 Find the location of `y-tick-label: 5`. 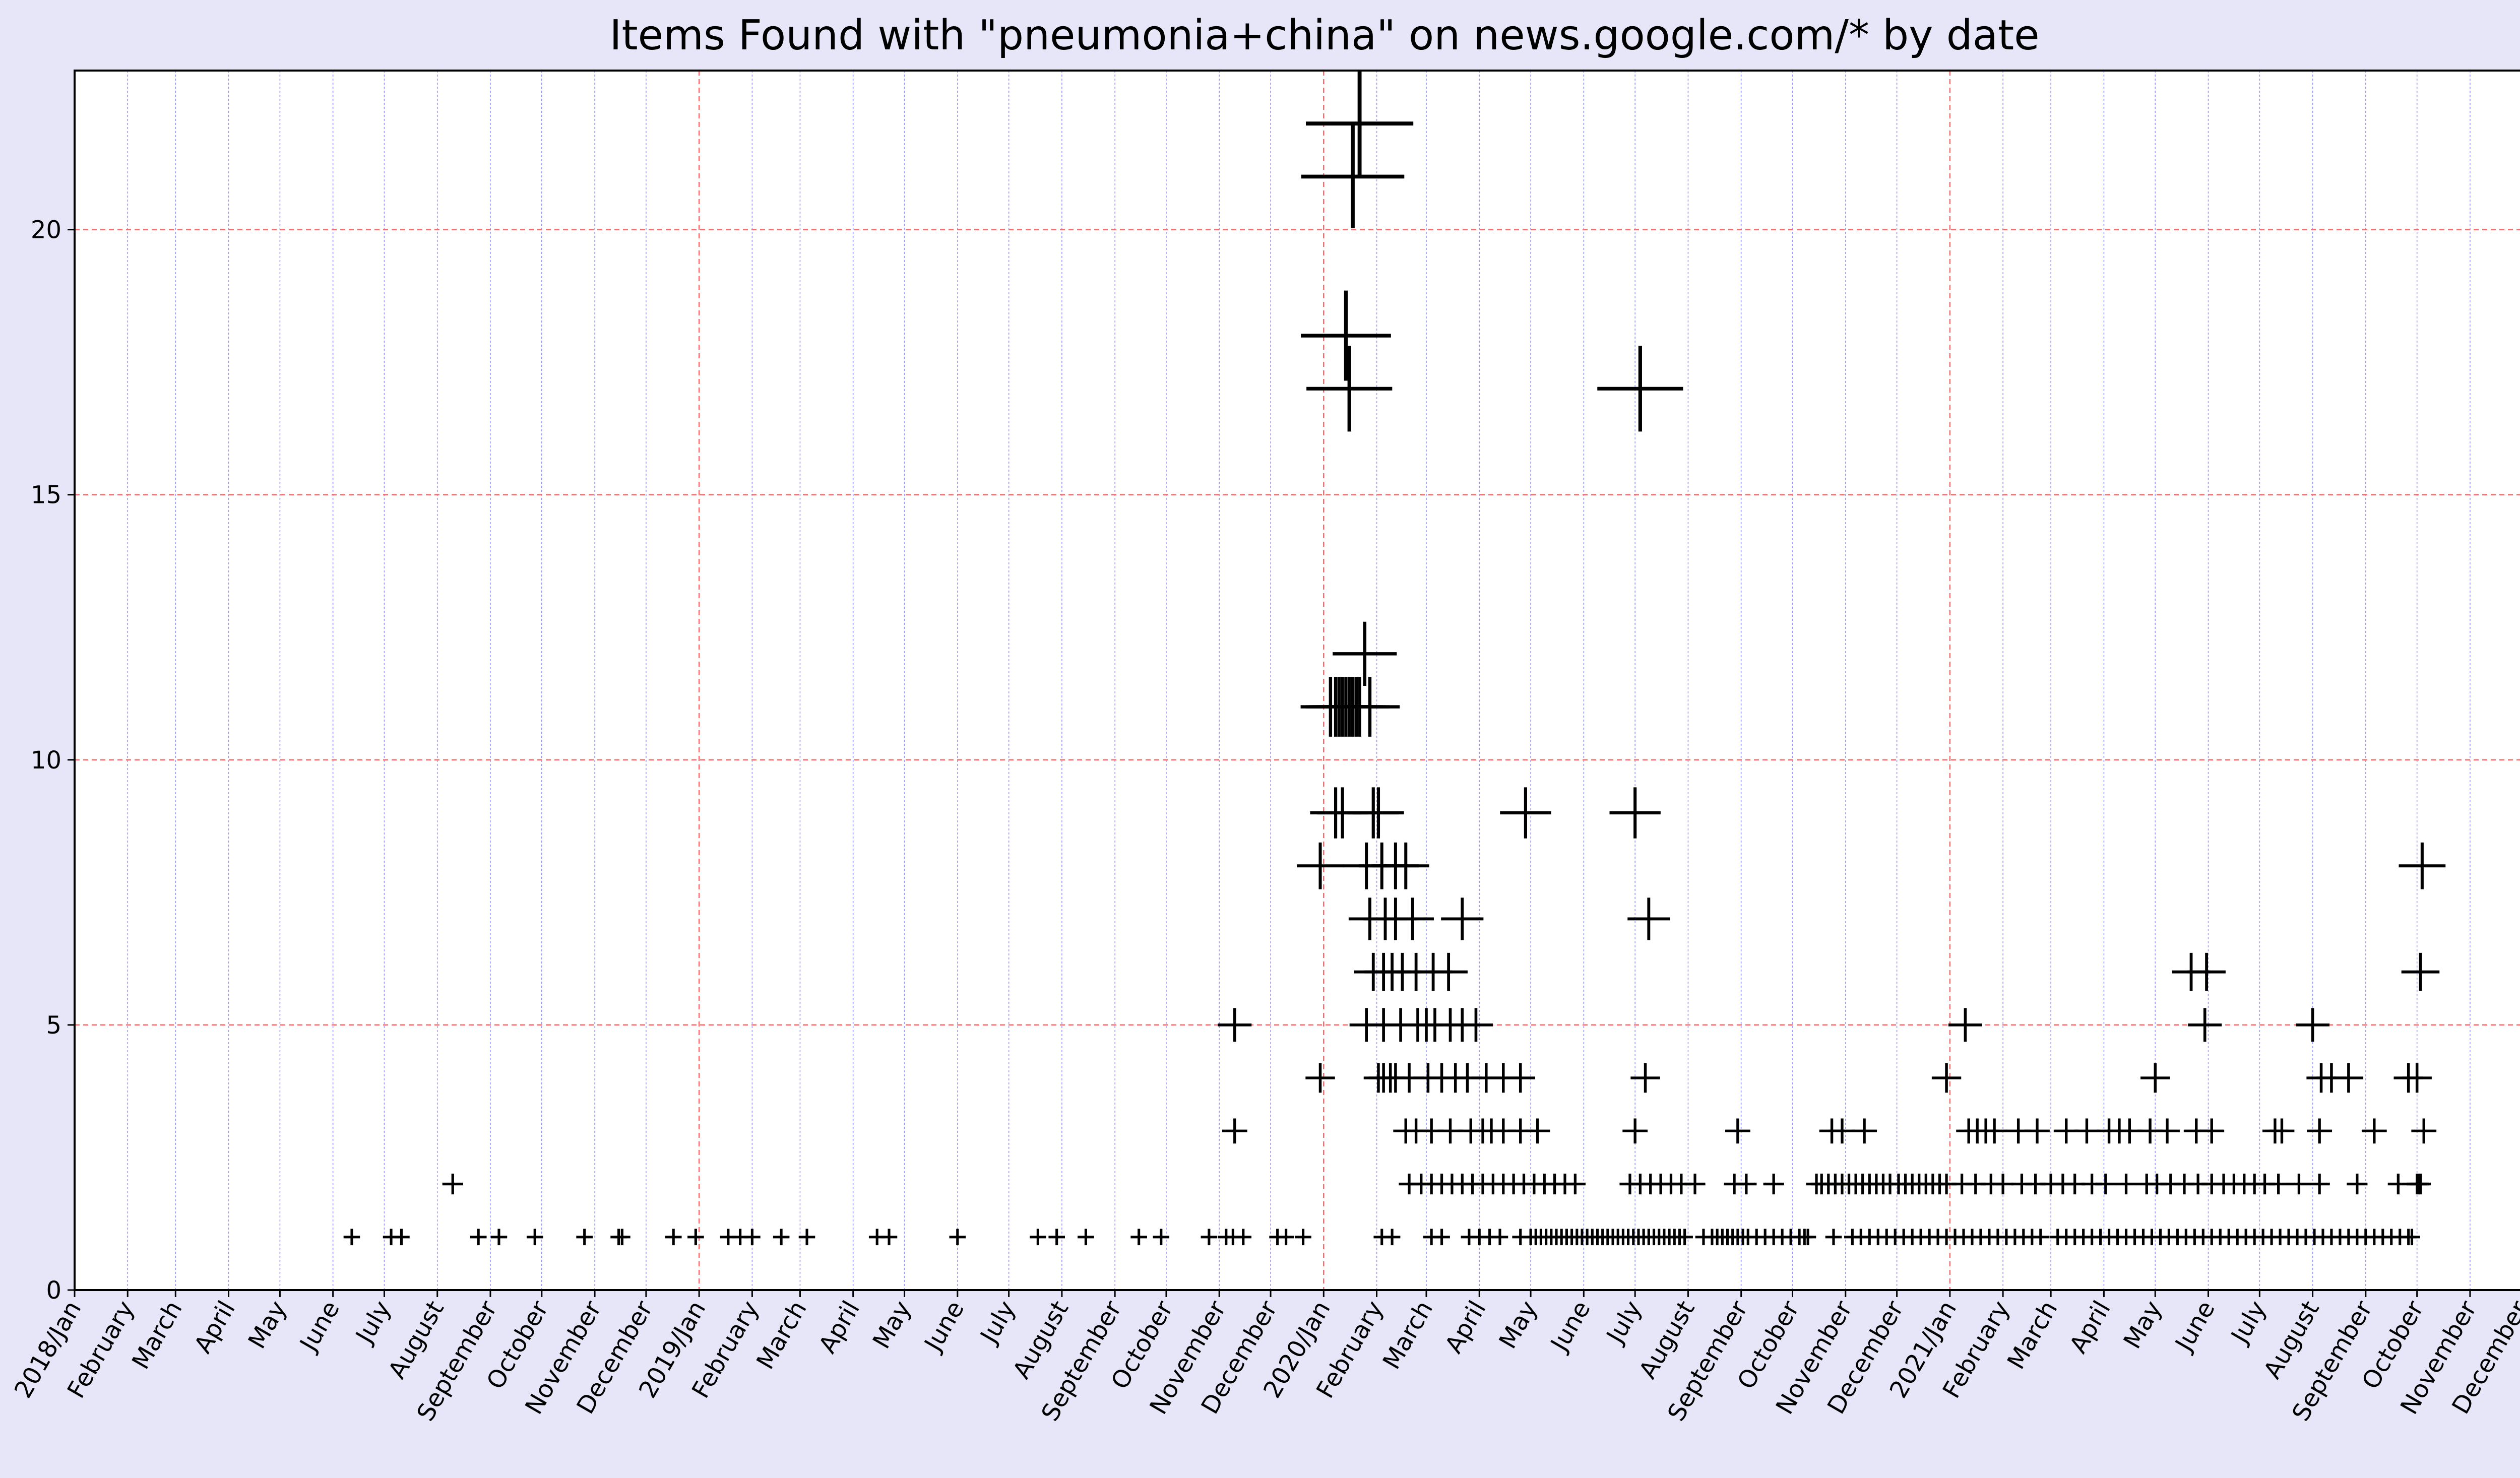

y-tick-label: 5 is located at coordinates (54, 1025).